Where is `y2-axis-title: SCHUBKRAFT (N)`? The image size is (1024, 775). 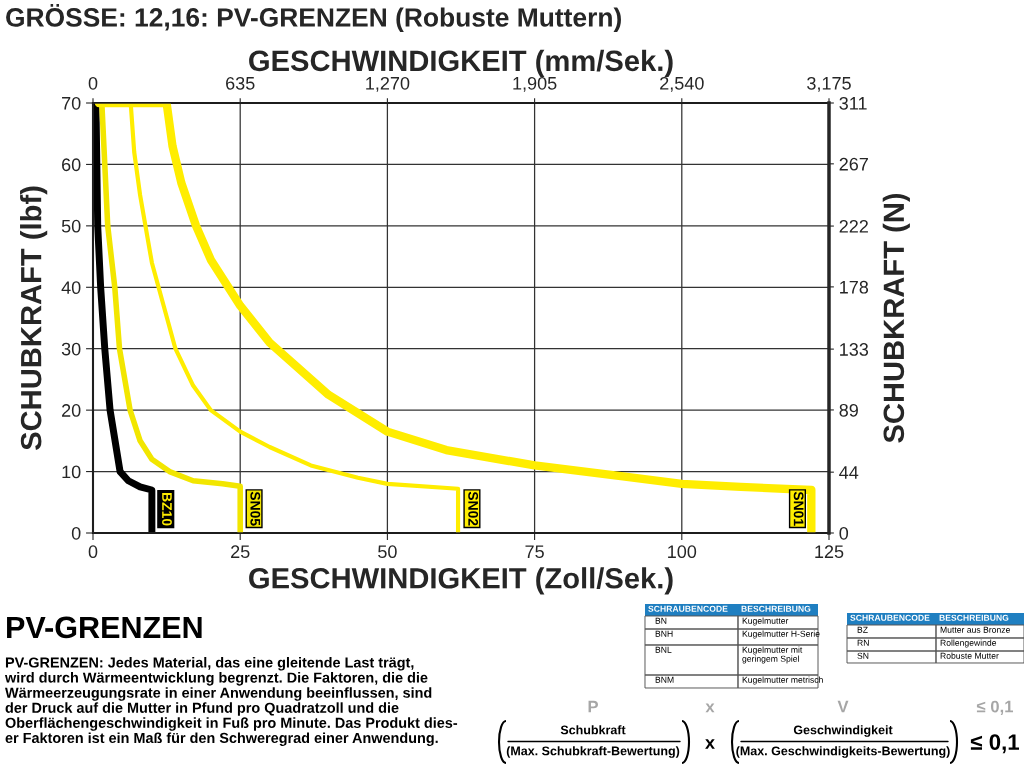
y2-axis-title: SCHUBKRAFT (N) is located at coordinates (896, 318).